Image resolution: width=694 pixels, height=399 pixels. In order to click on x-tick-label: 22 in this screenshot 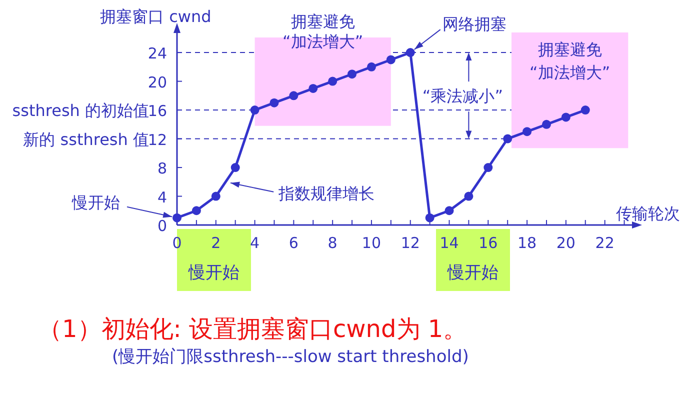, I will do `click(604, 243)`.